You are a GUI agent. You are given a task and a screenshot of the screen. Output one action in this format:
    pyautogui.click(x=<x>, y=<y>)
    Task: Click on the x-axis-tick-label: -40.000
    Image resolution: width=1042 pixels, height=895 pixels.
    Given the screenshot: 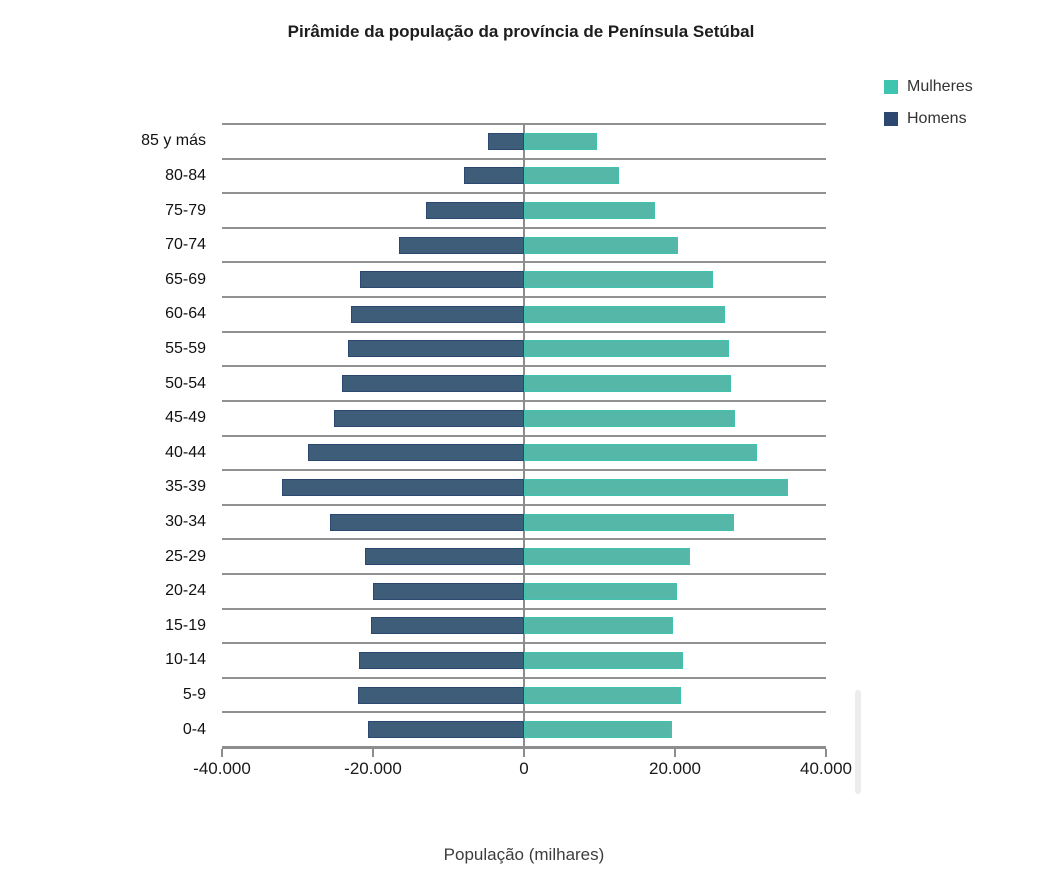 What is the action you would take?
    pyautogui.click(x=222, y=768)
    